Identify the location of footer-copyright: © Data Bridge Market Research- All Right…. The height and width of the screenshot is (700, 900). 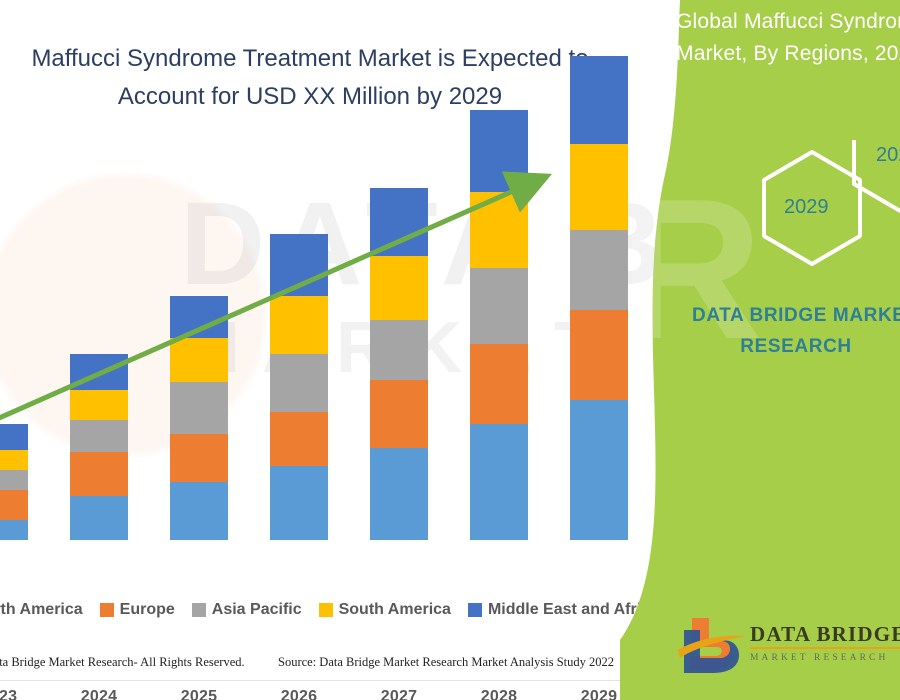
(122, 662).